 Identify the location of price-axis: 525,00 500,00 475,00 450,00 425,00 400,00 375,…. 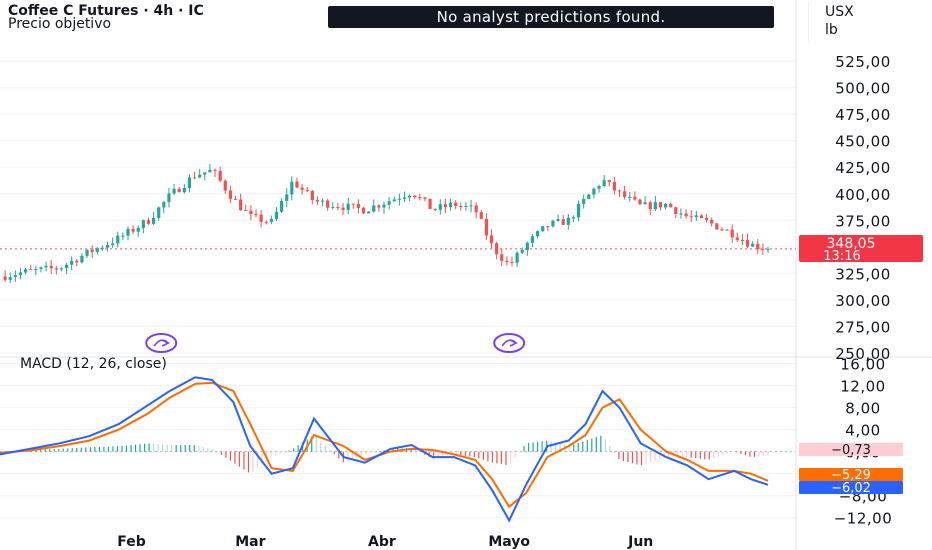
(863, 208).